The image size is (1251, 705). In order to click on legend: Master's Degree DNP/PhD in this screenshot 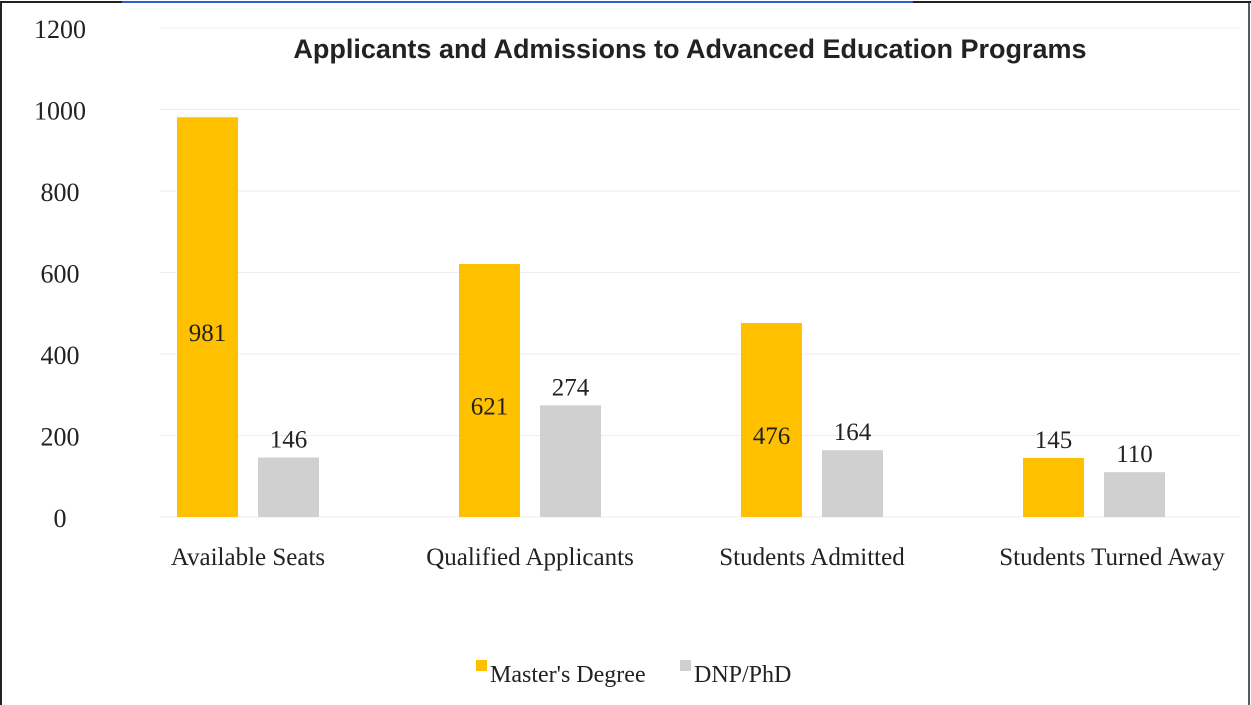, I will do `click(633, 674)`.